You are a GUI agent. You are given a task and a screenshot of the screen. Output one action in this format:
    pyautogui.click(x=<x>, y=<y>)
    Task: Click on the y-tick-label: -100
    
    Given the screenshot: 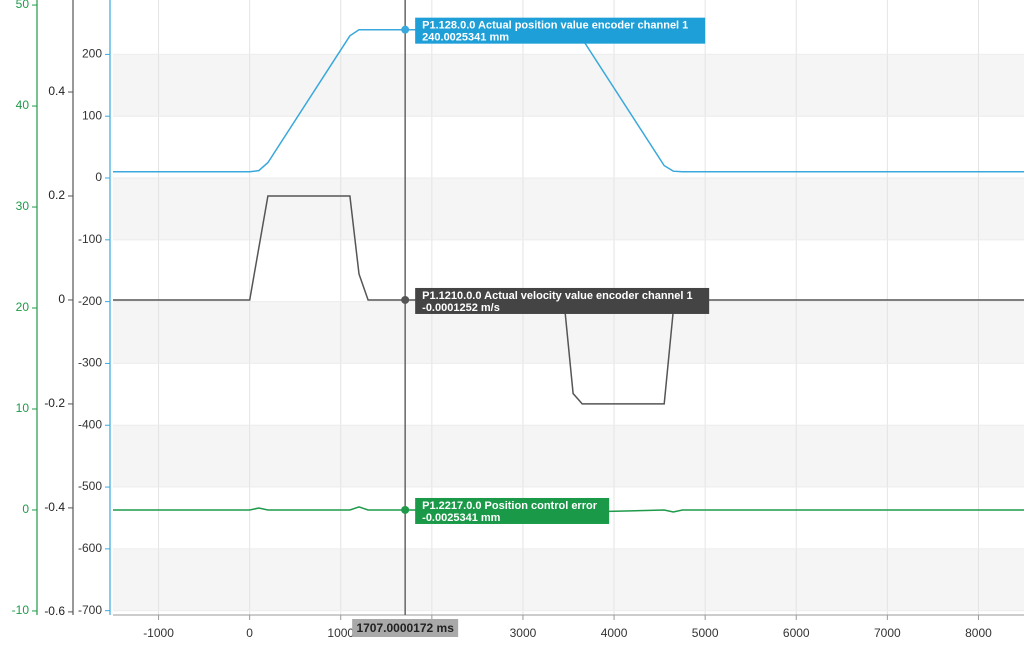 What is the action you would take?
    pyautogui.click(x=90, y=239)
    